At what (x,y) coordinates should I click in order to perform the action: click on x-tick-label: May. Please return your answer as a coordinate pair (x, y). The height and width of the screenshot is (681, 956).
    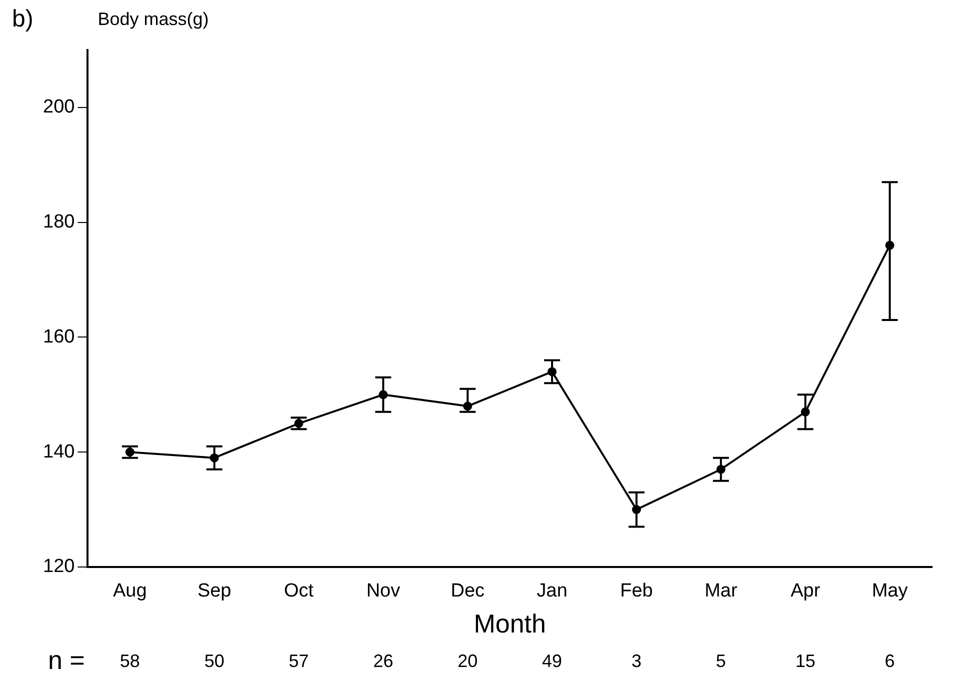
    Looking at the image, I should click on (890, 591).